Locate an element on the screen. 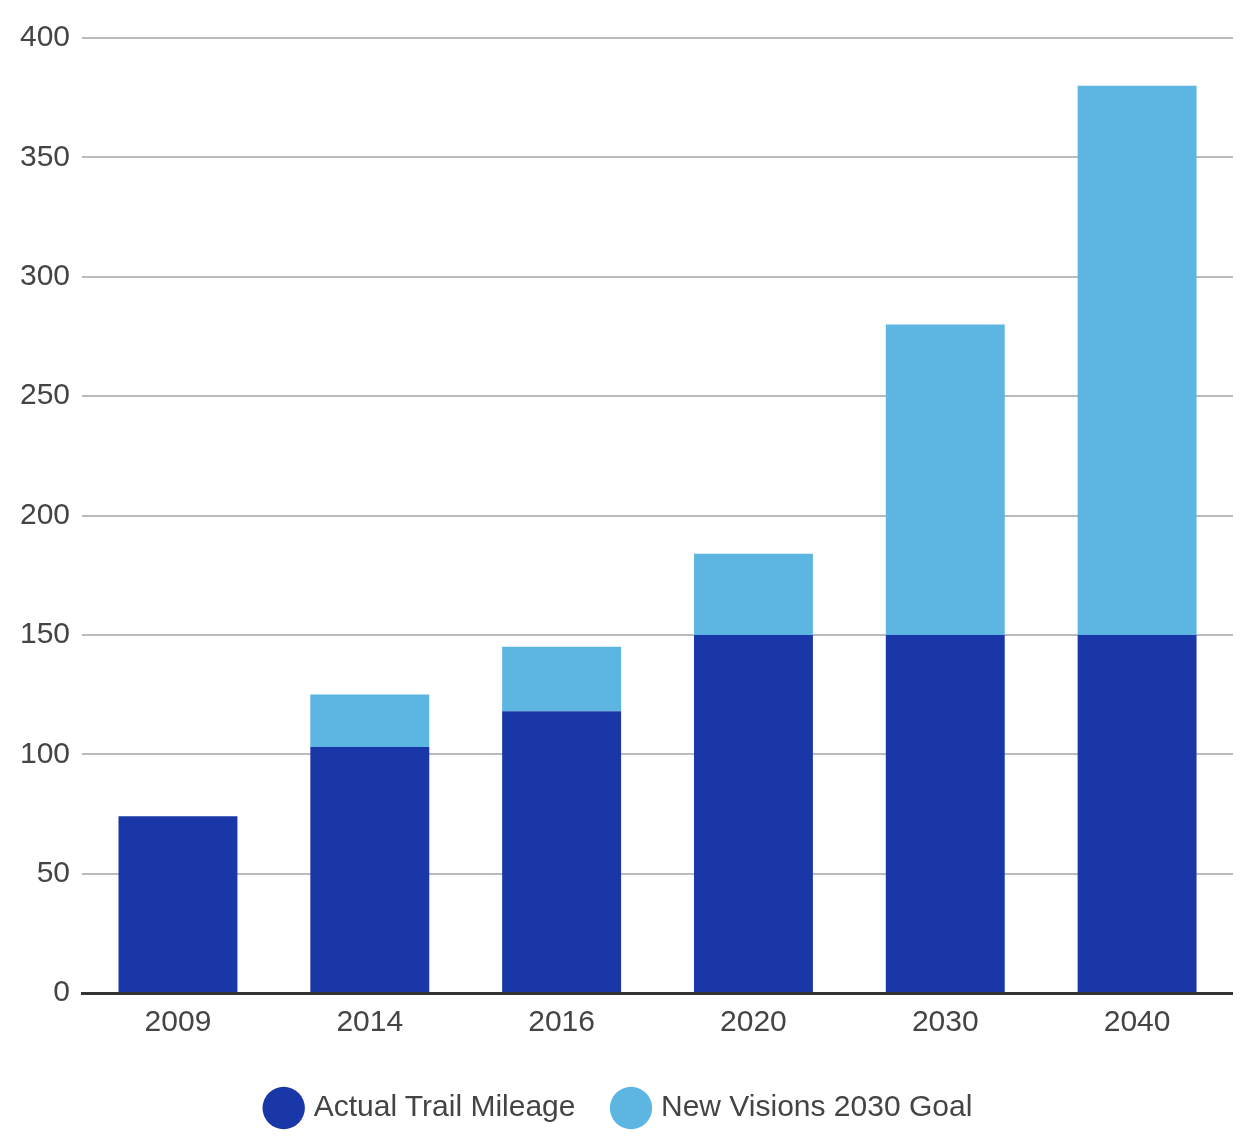  x-tick-label: 2016 is located at coordinates (561, 1021).